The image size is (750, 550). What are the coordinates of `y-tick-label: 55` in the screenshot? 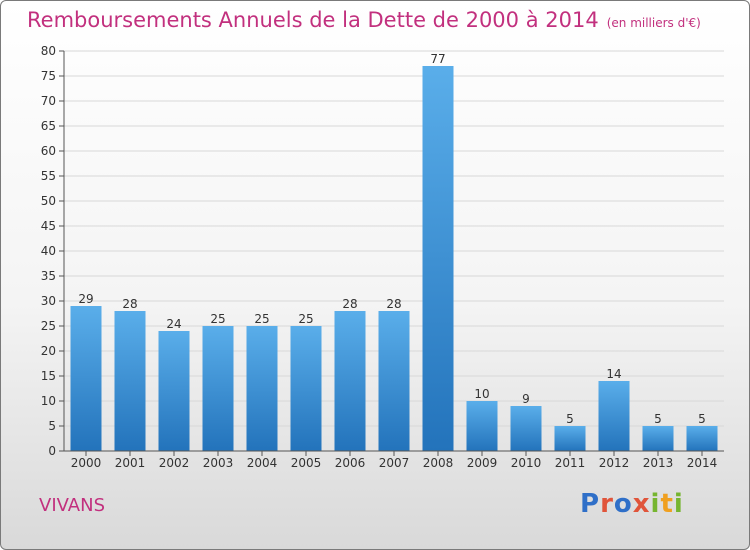 It's located at (48, 176).